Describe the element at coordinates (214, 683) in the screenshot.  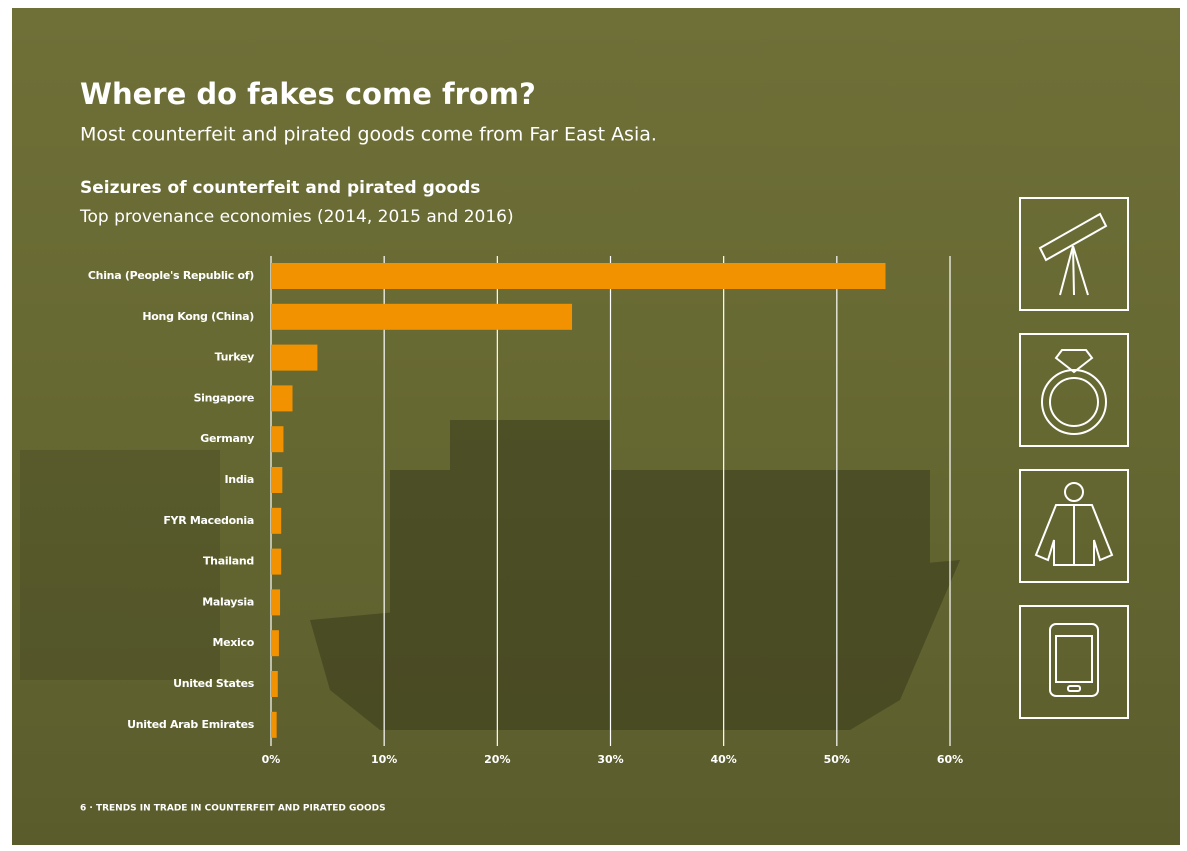
I see `y-tick-label: United States` at that location.